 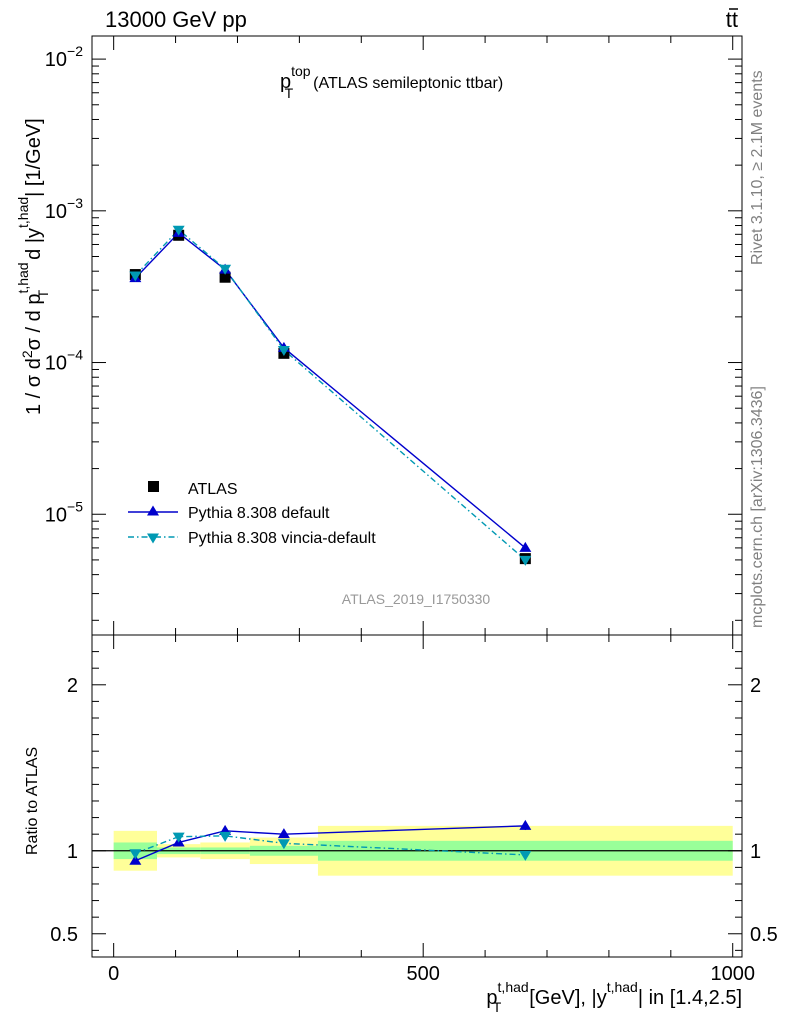 I want to click on x-tick-label: 1000, so click(x=732, y=974).